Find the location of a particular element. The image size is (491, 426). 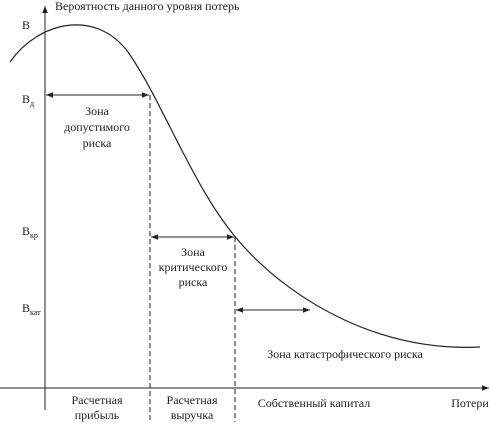

x-axis-label: Потери is located at coordinates (470, 403).